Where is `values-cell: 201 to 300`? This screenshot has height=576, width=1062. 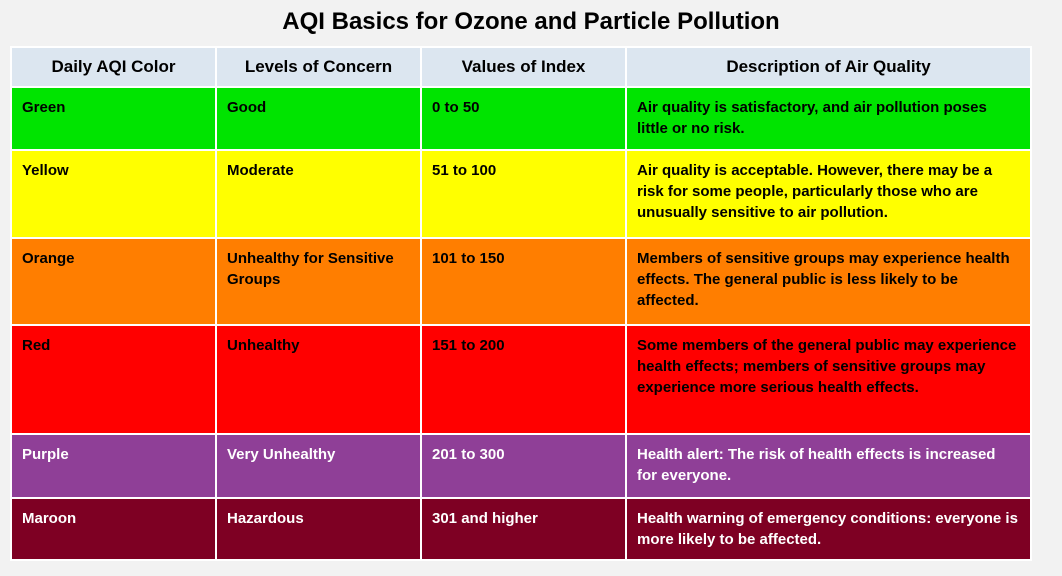 values-cell: 201 to 300 is located at coordinates (523, 465).